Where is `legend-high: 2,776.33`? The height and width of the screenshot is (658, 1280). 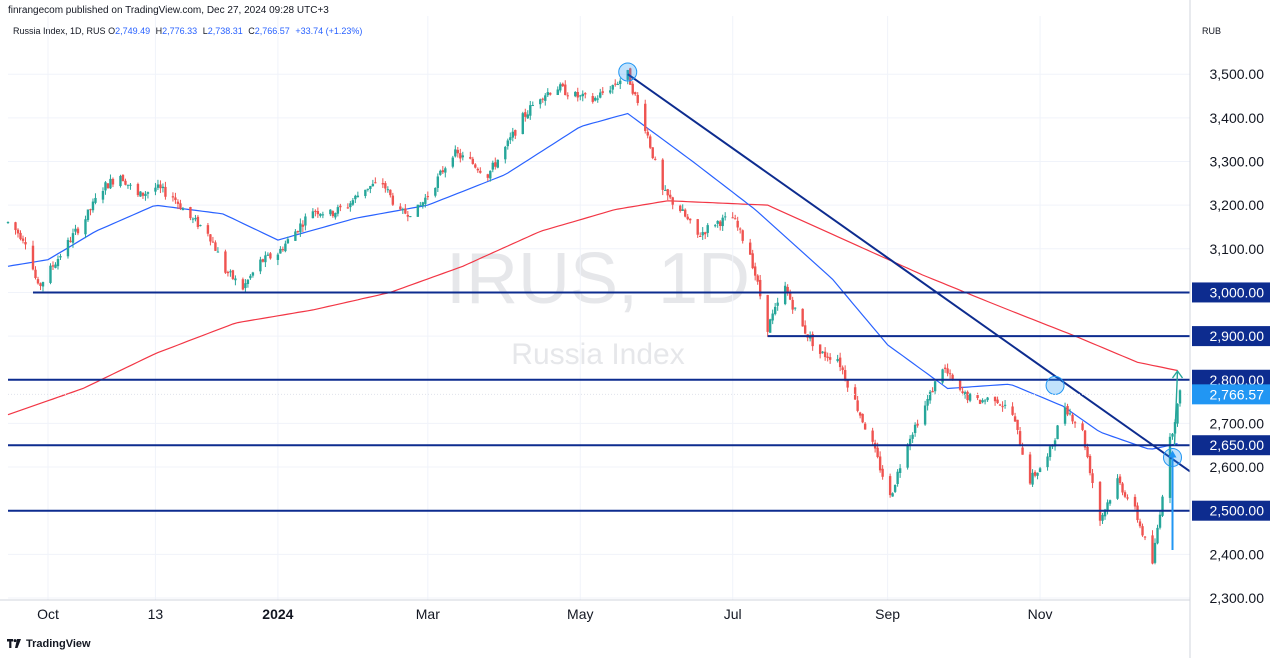 legend-high: 2,776.33 is located at coordinates (180, 31).